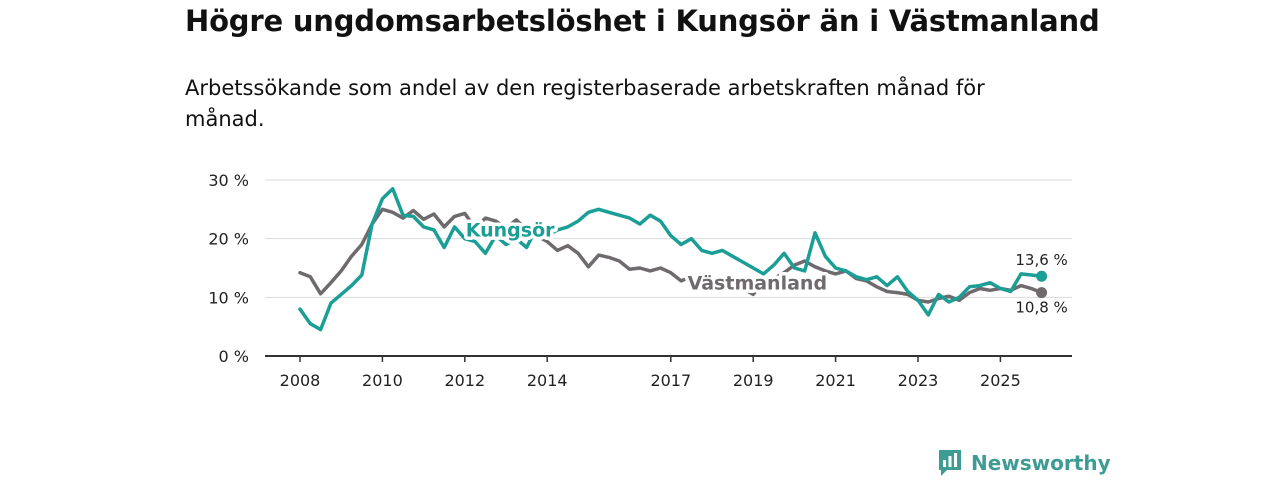 This screenshot has height=480, width=1280. I want to click on series-end-point-kungs-r, so click(1042, 276).